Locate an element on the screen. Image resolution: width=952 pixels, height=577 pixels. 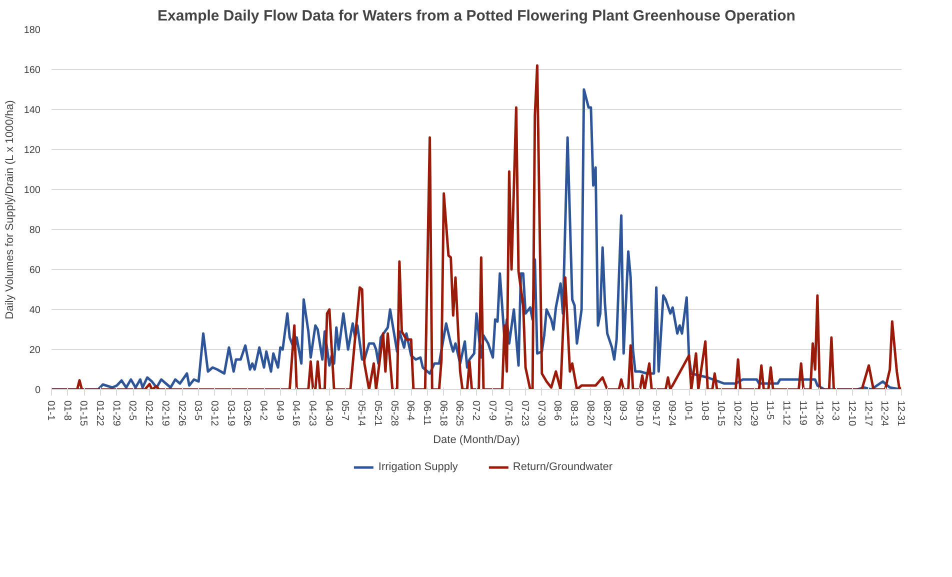
x-tick-label: 03-5 is located at coordinates (198, 410).